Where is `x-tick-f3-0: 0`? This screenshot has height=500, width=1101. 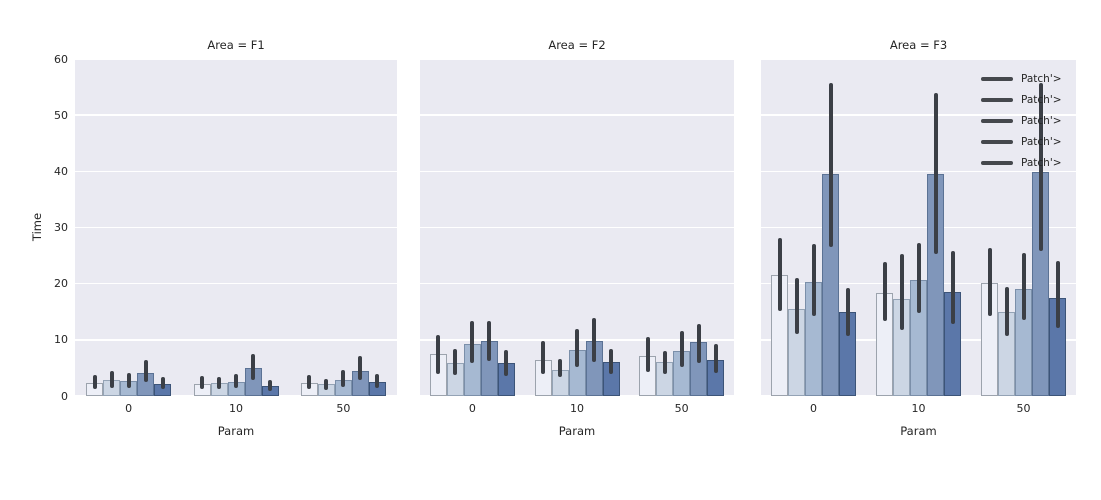
x-tick-f3-0: 0 is located at coordinates (813, 408).